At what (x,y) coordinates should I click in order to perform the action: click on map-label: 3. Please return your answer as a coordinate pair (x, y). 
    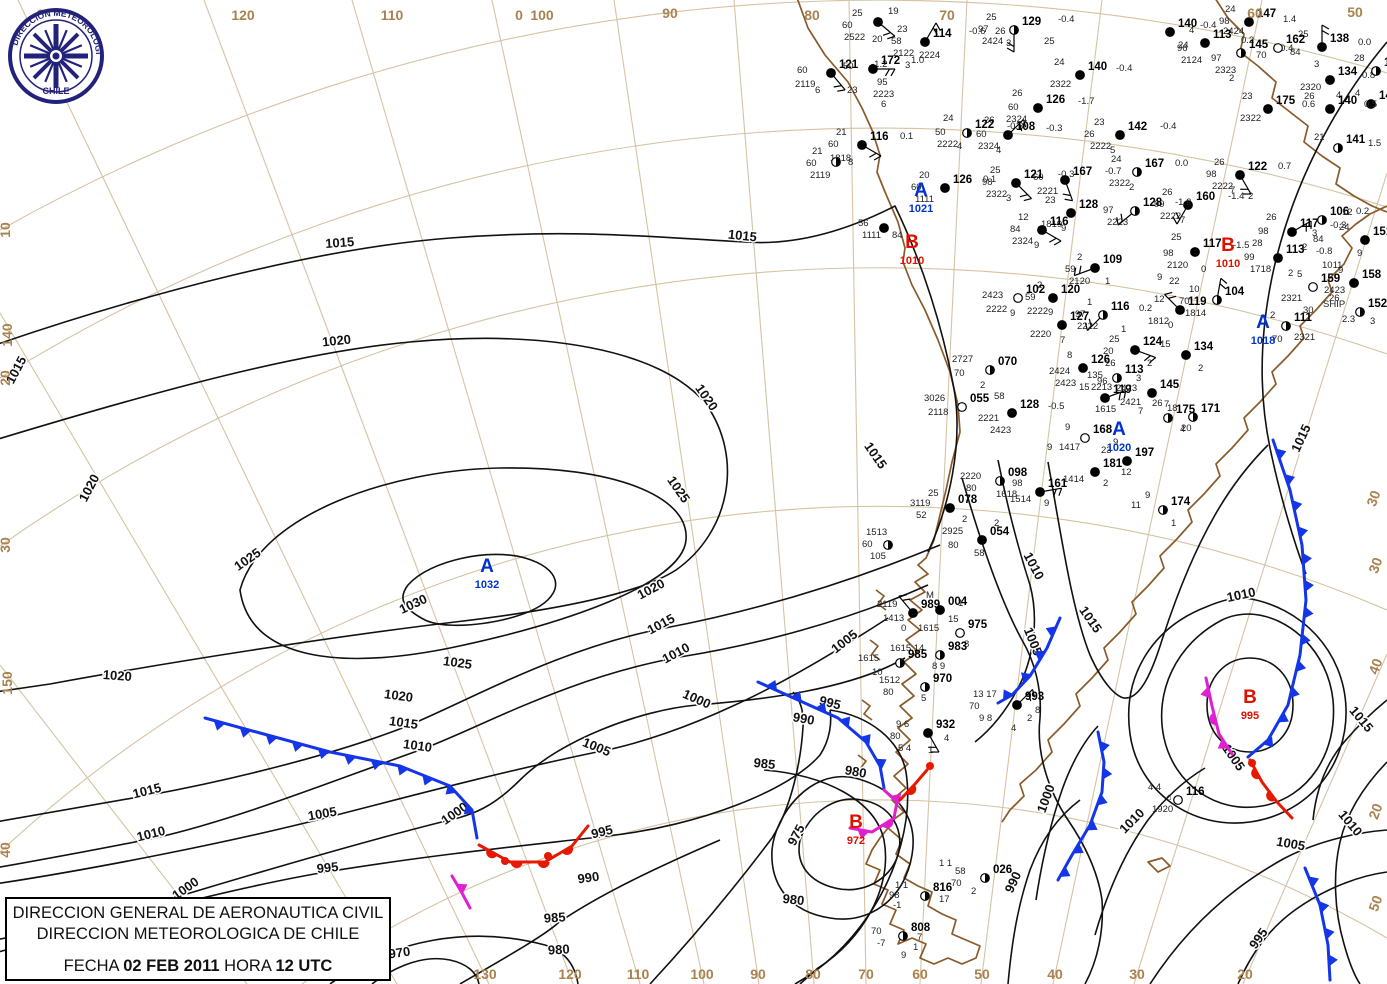
    Looking at the image, I should click on (907, 65).